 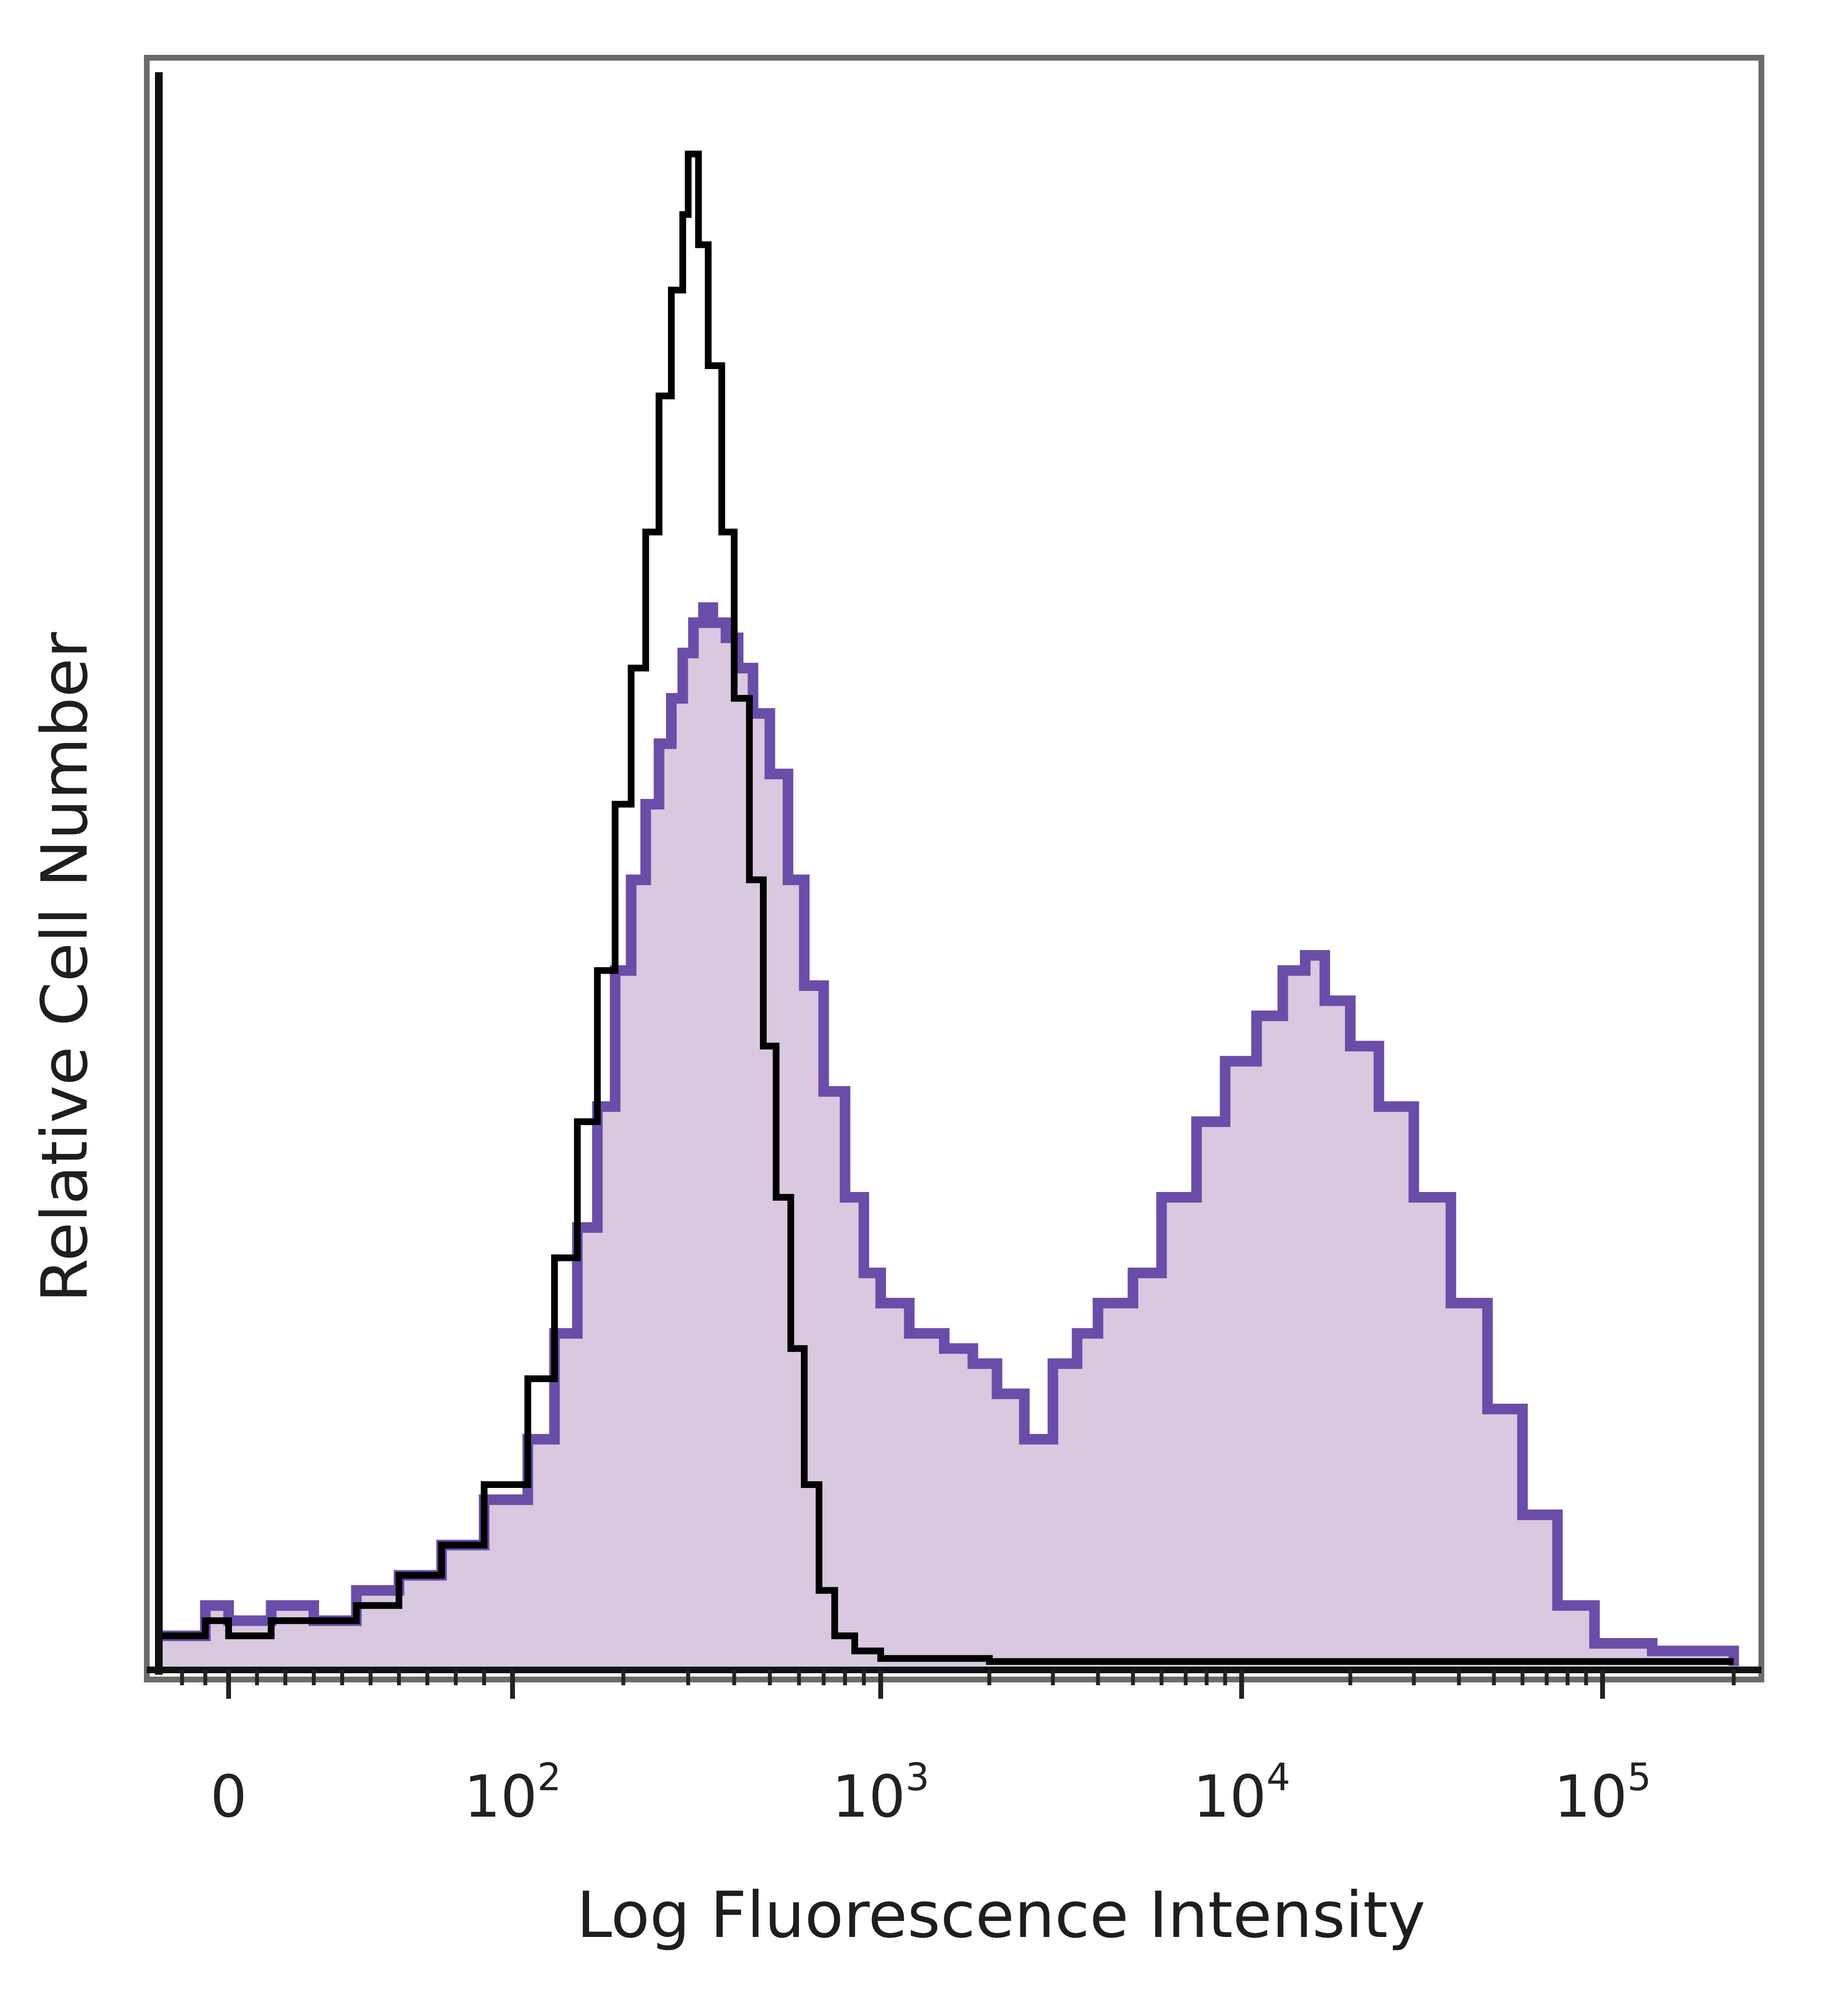 I want to click on x-tick-marks, so click(x=958, y=1684).